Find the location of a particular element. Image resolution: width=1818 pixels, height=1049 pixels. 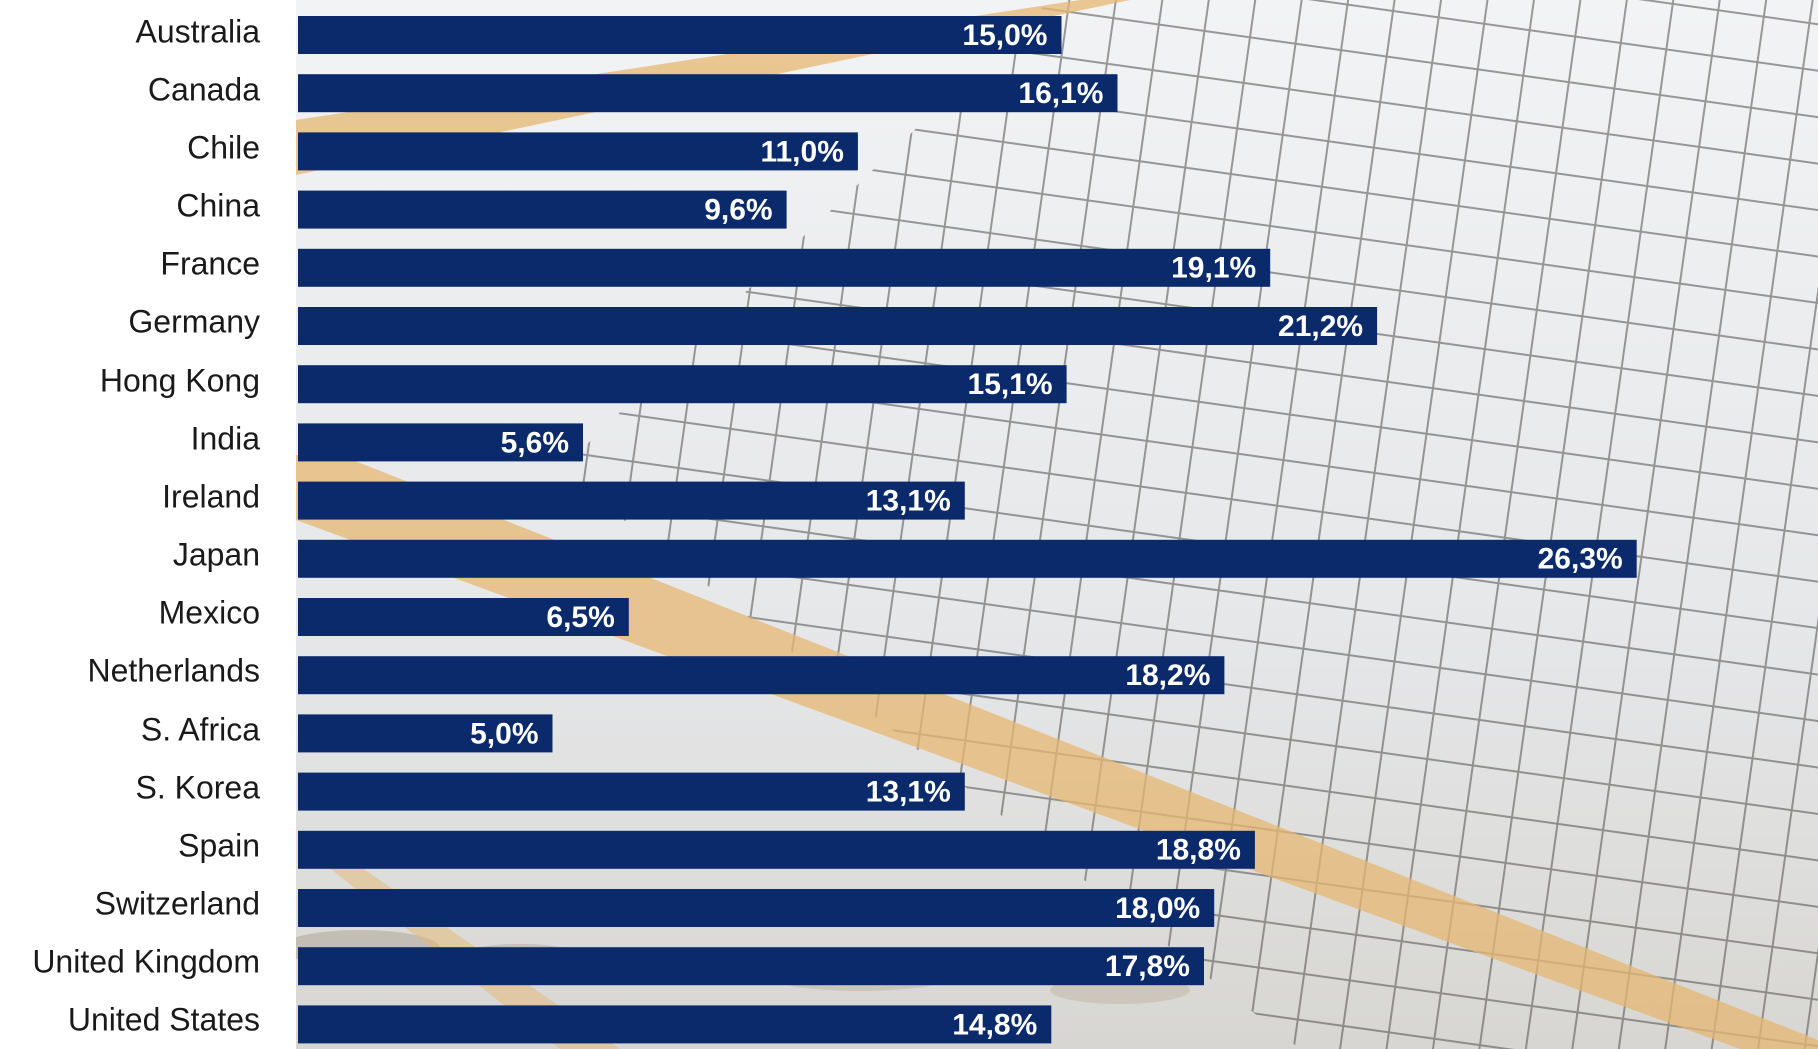

value-label-india: 5,6% is located at coordinates (535, 442).